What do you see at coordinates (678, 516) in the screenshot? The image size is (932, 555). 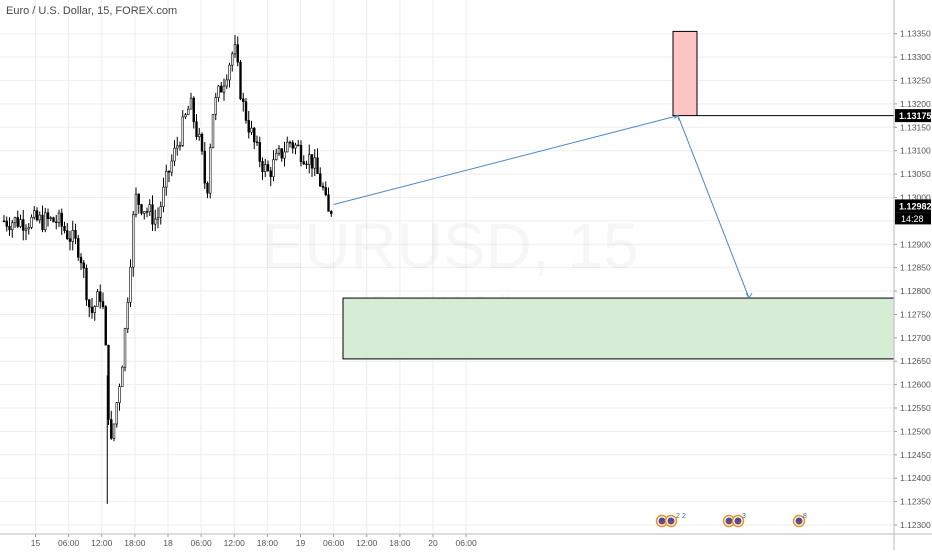 I see `event-count: 2` at bounding box center [678, 516].